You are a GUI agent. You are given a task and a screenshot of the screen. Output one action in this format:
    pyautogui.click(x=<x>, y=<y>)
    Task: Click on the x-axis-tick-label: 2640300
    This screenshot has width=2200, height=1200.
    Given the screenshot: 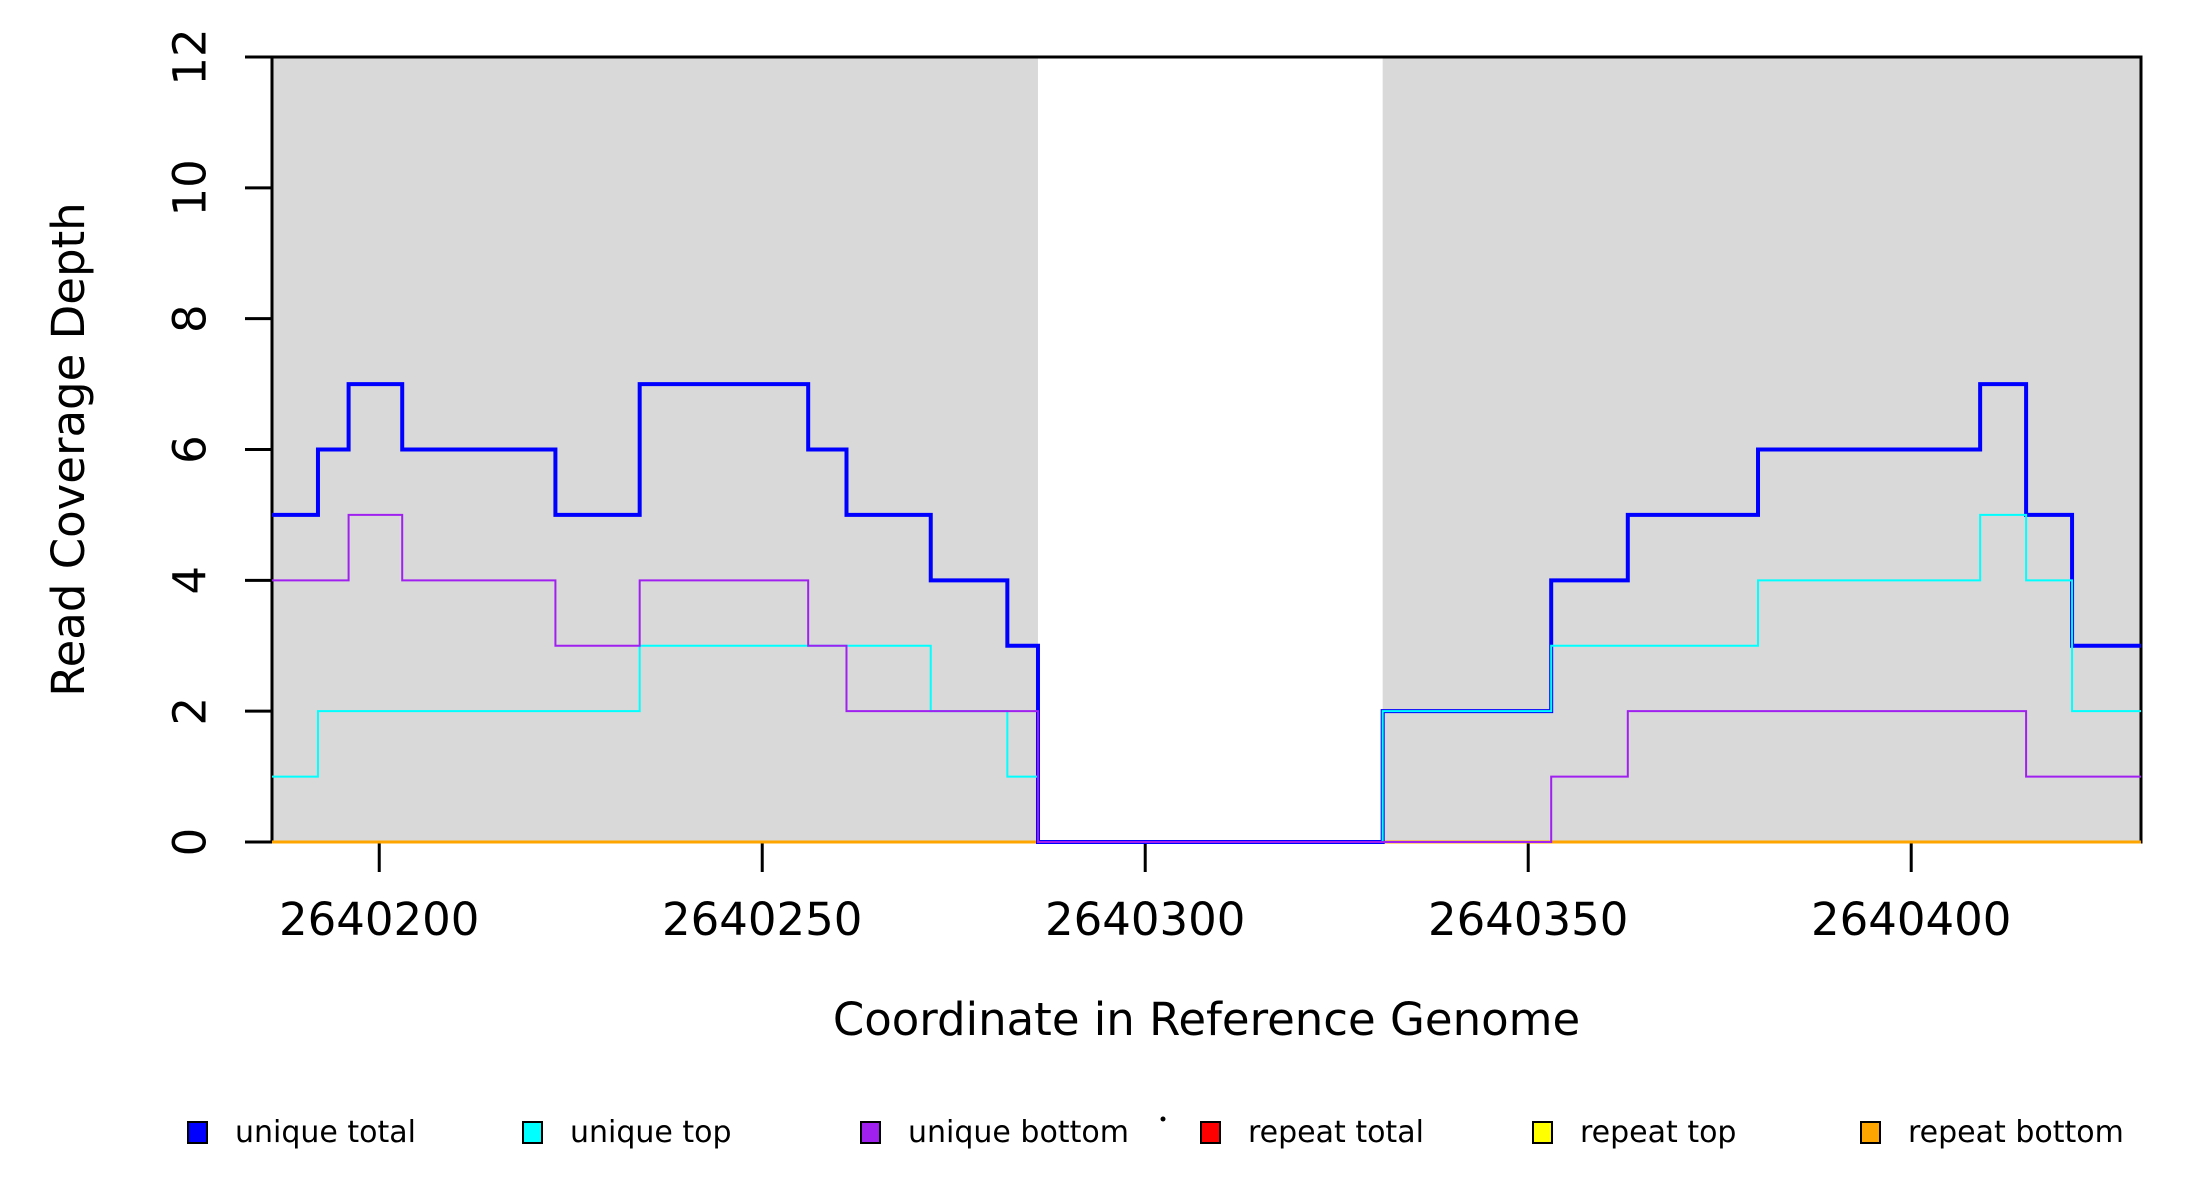 What is the action you would take?
    pyautogui.click(x=1145, y=919)
    